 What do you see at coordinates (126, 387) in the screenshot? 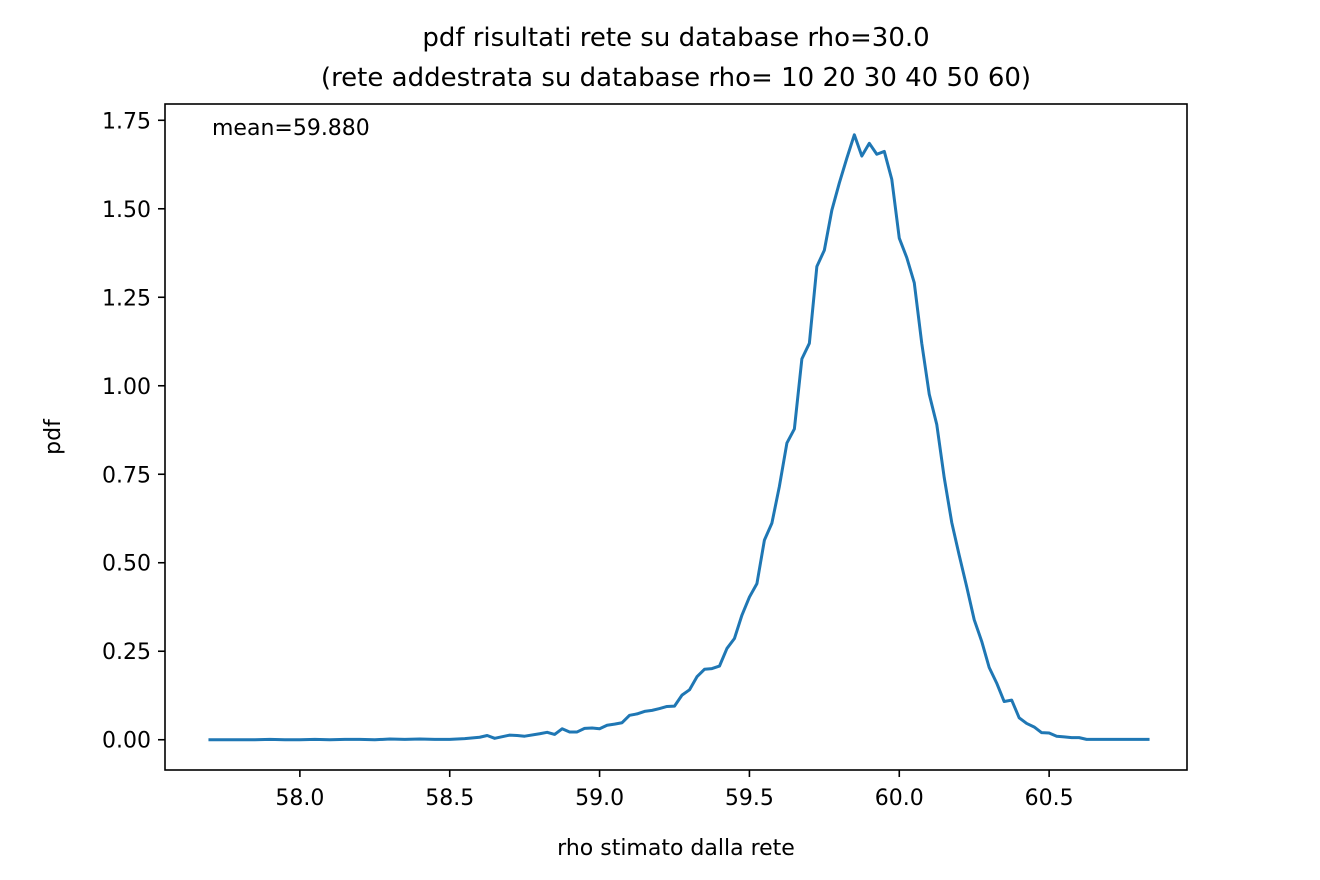
I see `y-tick-label: 1.00` at bounding box center [126, 387].